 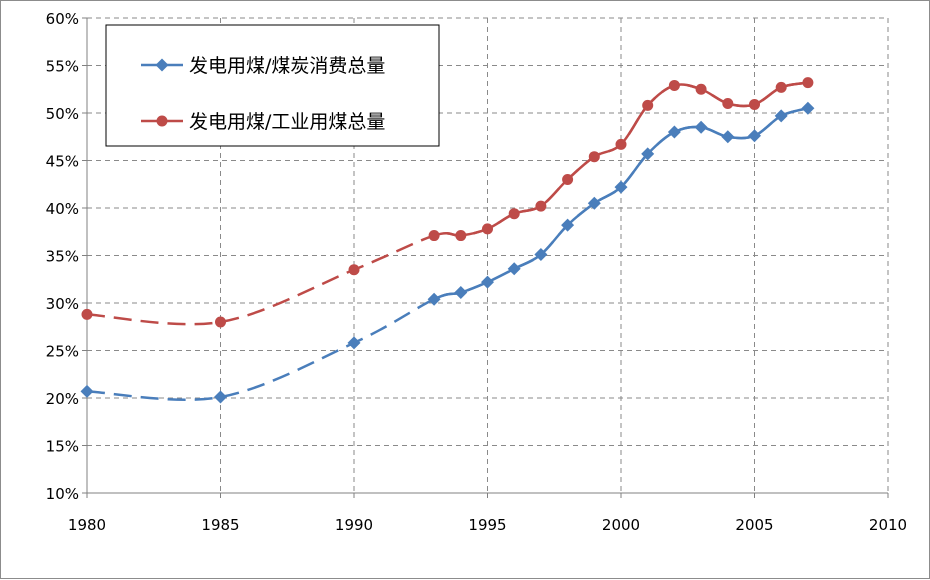 I want to click on x-tick-label: 2010, so click(x=888, y=525).